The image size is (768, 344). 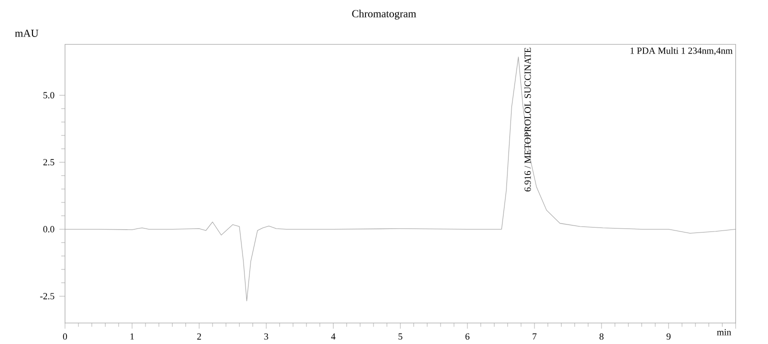 I want to click on x-tick-label: 0, so click(x=65, y=336).